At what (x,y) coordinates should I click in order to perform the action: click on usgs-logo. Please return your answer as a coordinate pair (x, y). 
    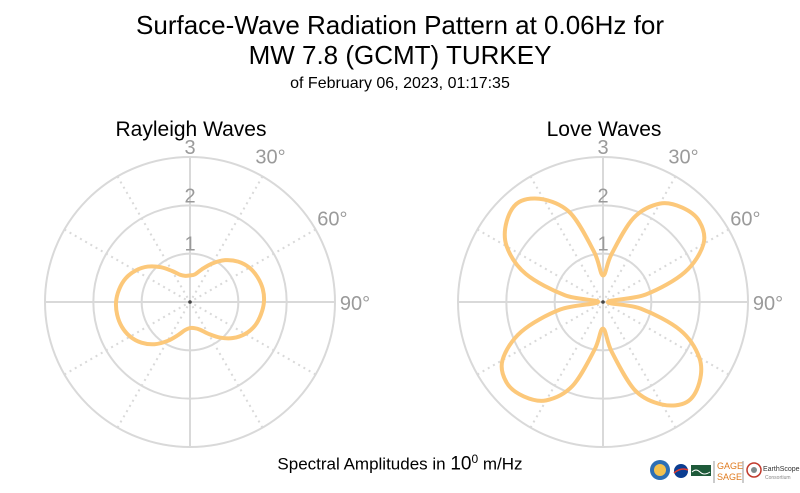
    Looking at the image, I should click on (701, 470).